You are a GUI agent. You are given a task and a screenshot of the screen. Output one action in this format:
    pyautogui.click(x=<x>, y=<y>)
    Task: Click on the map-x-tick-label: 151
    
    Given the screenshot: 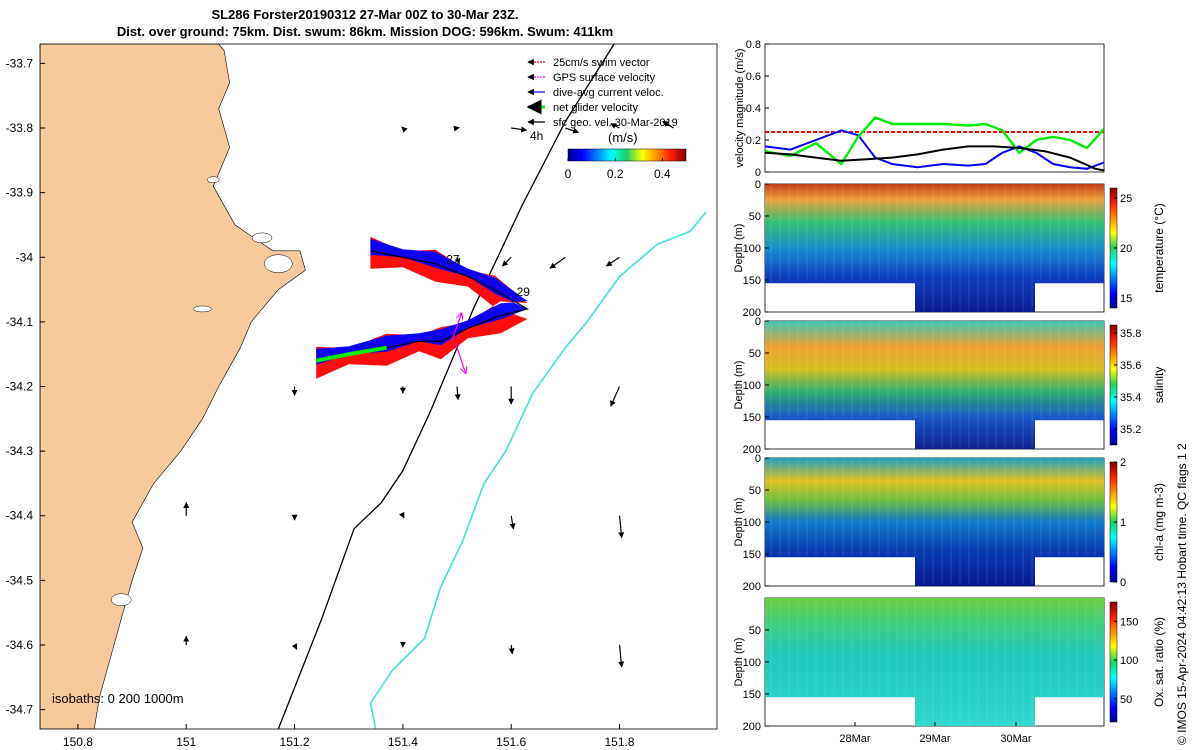 What is the action you would take?
    pyautogui.click(x=186, y=742)
    